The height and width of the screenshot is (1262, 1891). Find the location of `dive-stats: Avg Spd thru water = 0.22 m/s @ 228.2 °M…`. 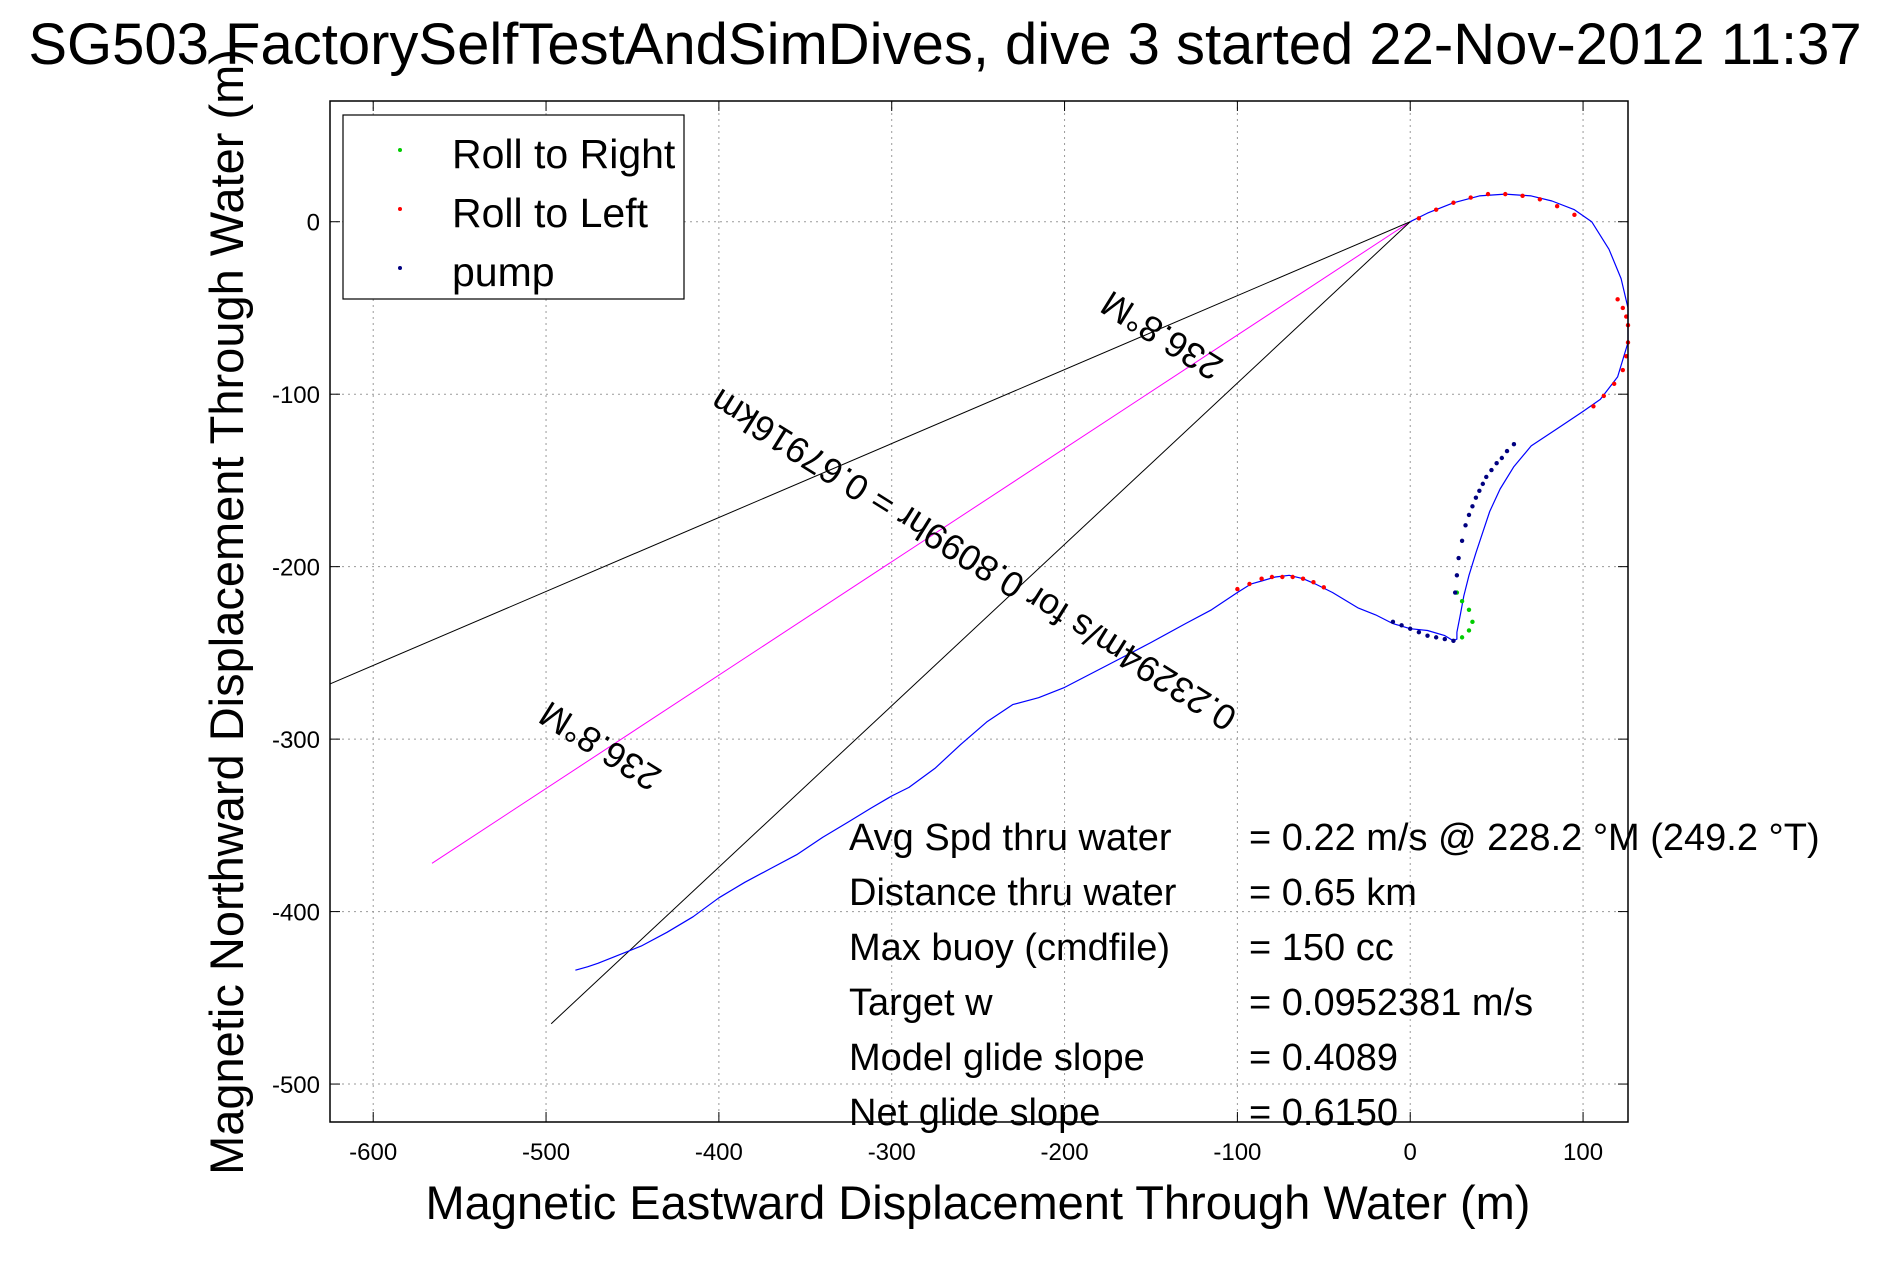

dive-stats: Avg Spd thru water = 0.22 m/s @ 228.2 °M… is located at coordinates (1334, 975).